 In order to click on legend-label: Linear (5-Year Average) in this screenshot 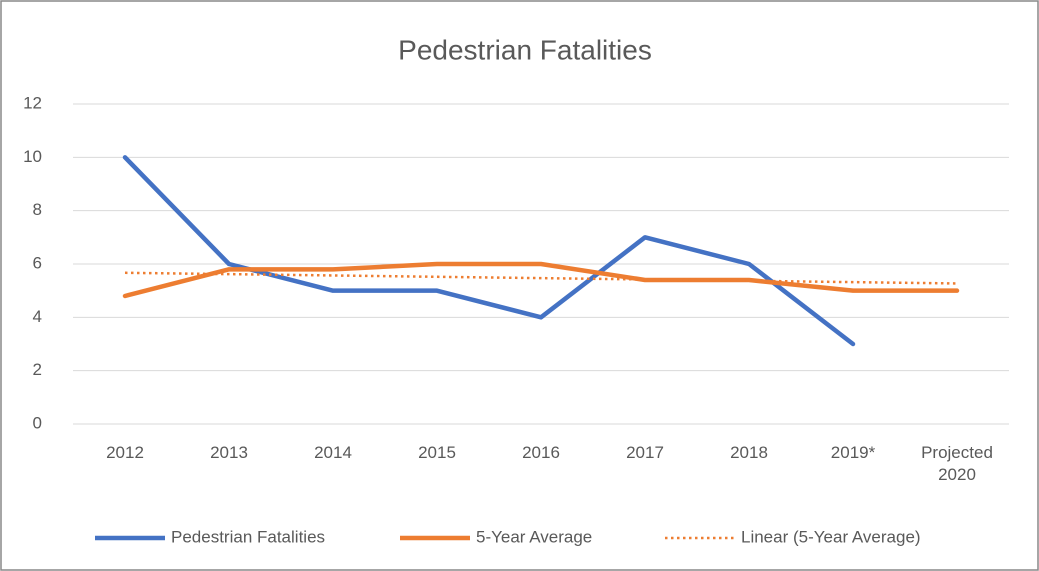, I will do `click(831, 536)`.